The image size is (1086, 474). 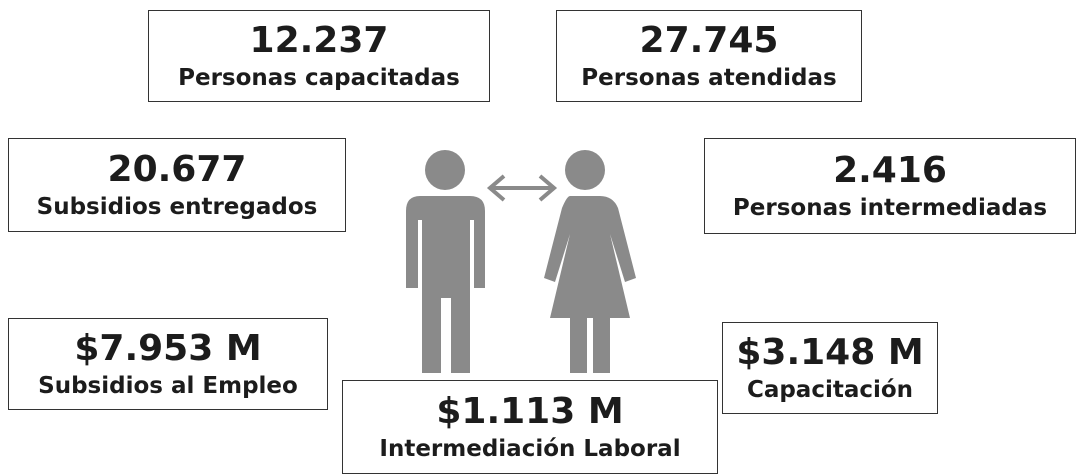 I want to click on stat-box: $7.953 M Subsidios al Empleo, so click(x=168, y=364).